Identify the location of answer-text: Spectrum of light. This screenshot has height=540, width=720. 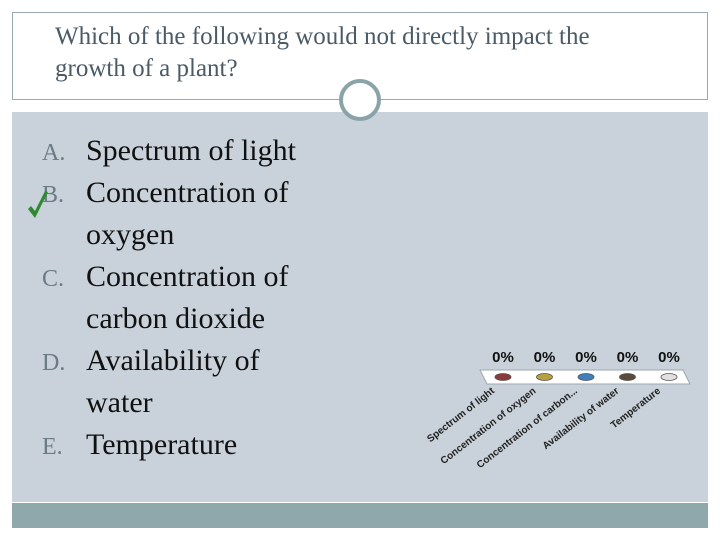
(191, 150).